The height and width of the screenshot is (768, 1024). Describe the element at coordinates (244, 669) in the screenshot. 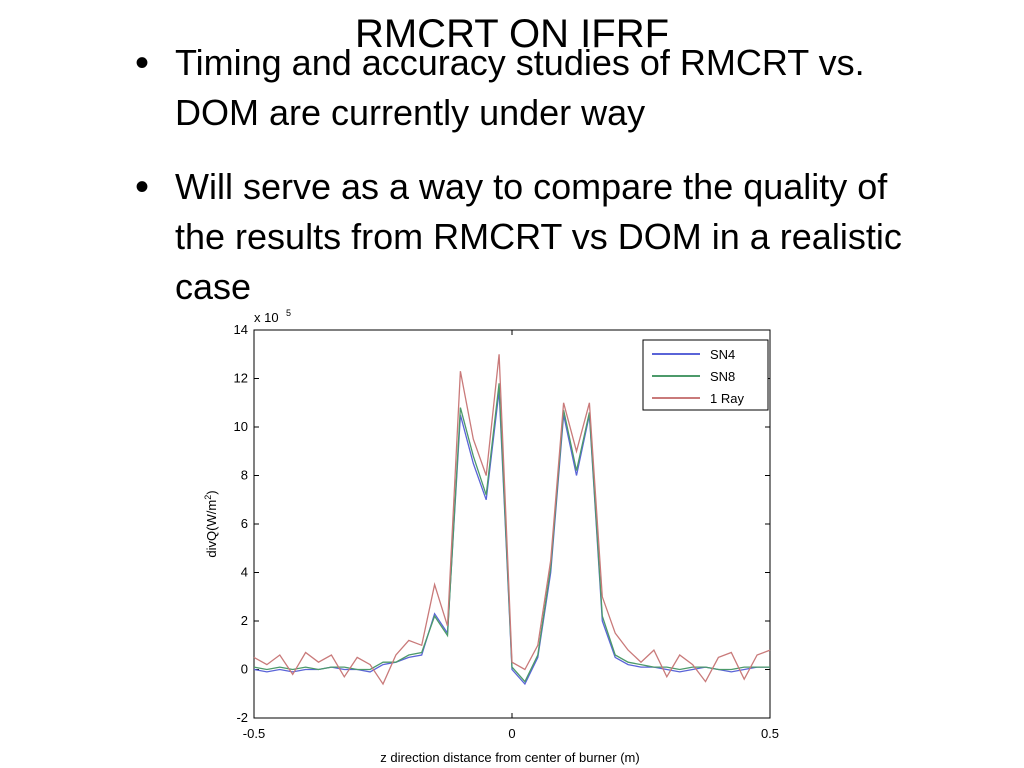

I see `y-tick-label: 0` at that location.